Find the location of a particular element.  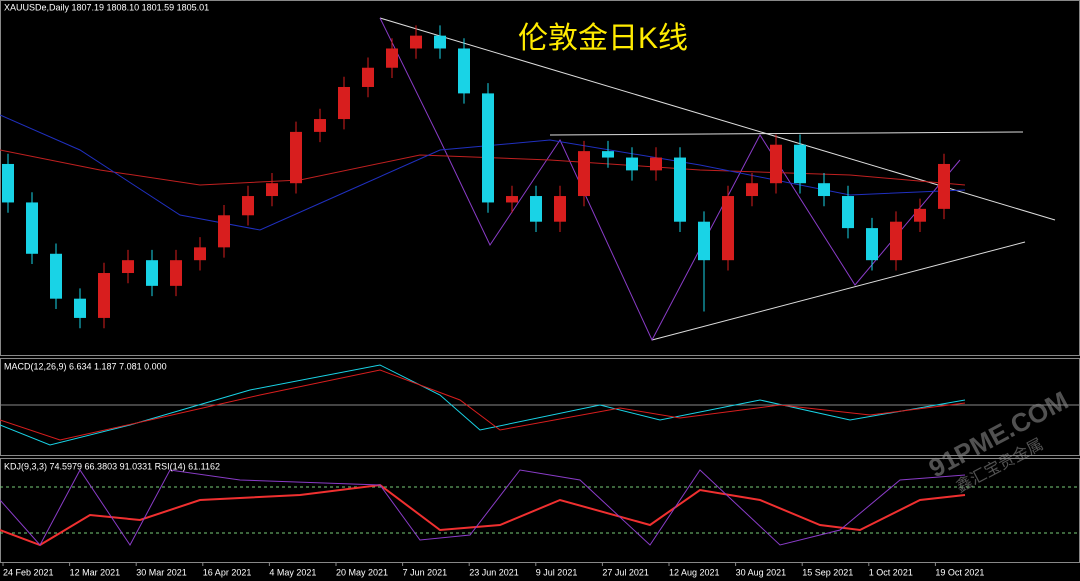

signal-line is located at coordinates (483, 405).